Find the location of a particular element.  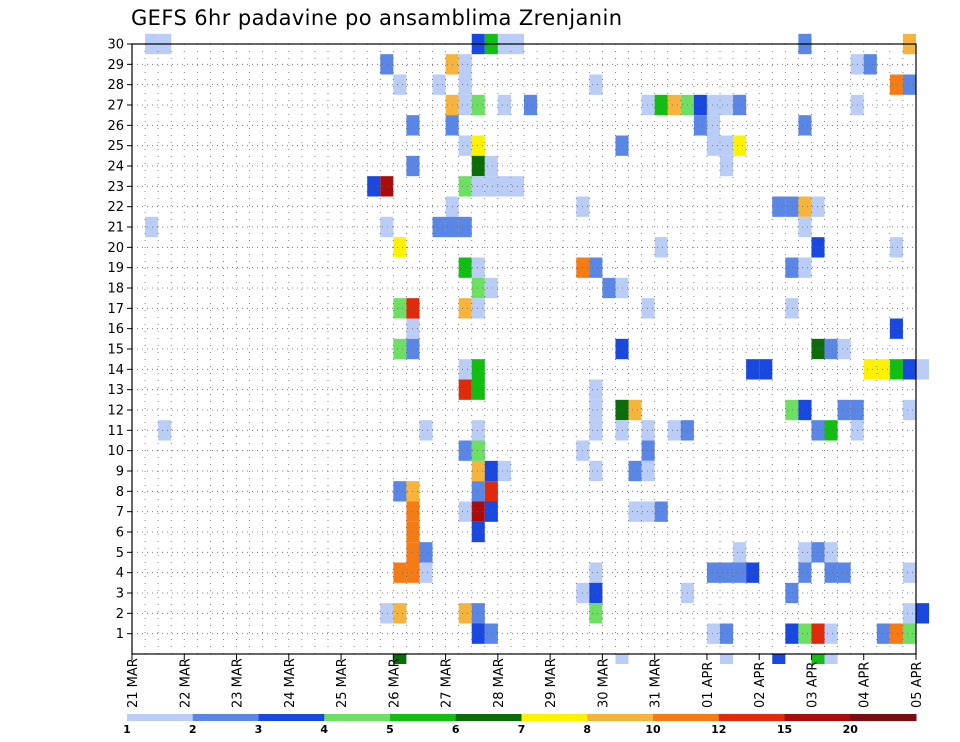

y-tick-label: 11 is located at coordinates (115, 431).